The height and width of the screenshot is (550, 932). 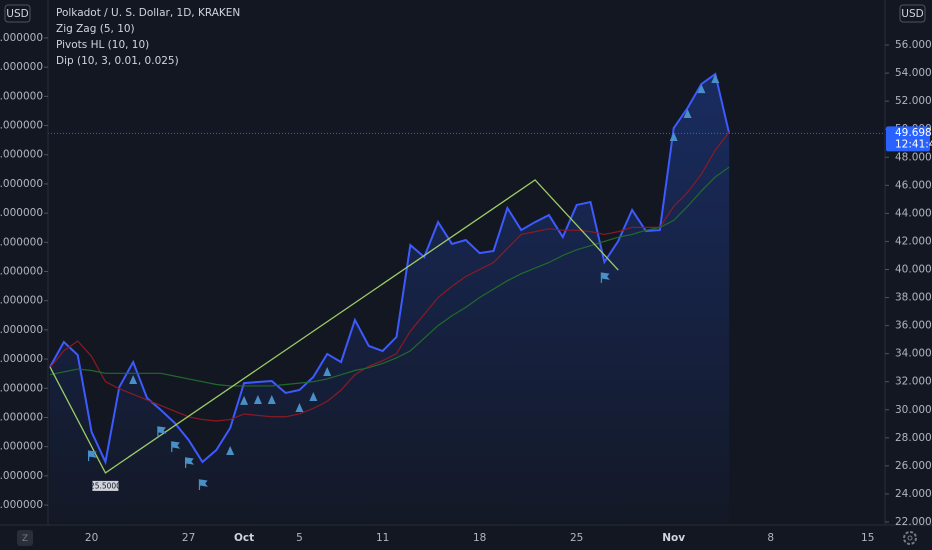 I want to click on y-tick-label: 24.0000, so click(x=913, y=494).